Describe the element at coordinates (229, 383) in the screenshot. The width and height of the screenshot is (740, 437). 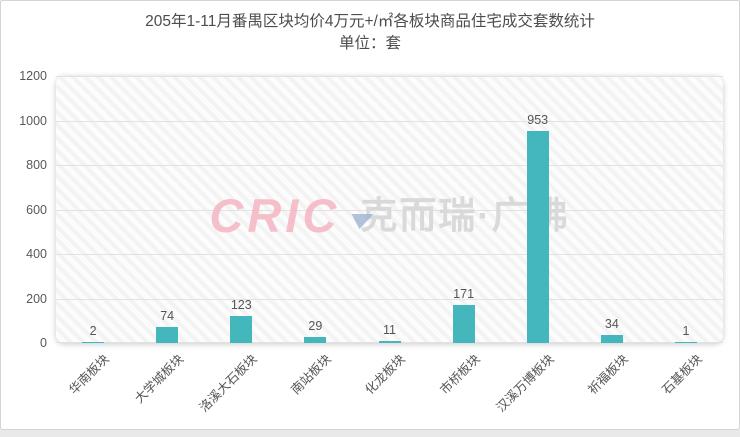
I see `x-axis-label: 洛溪大石板块` at that location.